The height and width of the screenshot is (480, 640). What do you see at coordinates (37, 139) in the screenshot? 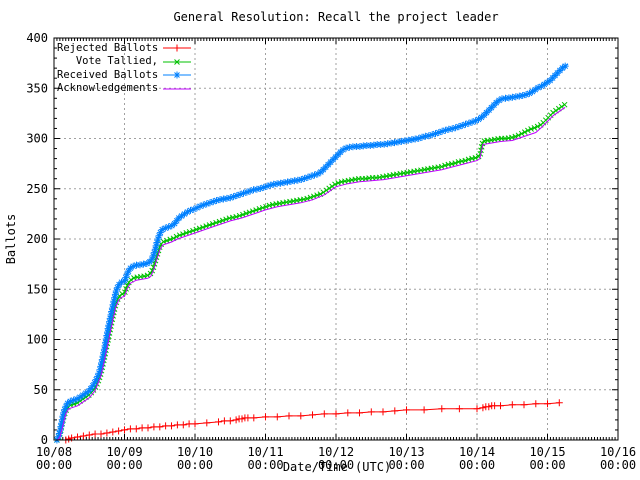
I see `tick-label: 300` at bounding box center [37, 139].